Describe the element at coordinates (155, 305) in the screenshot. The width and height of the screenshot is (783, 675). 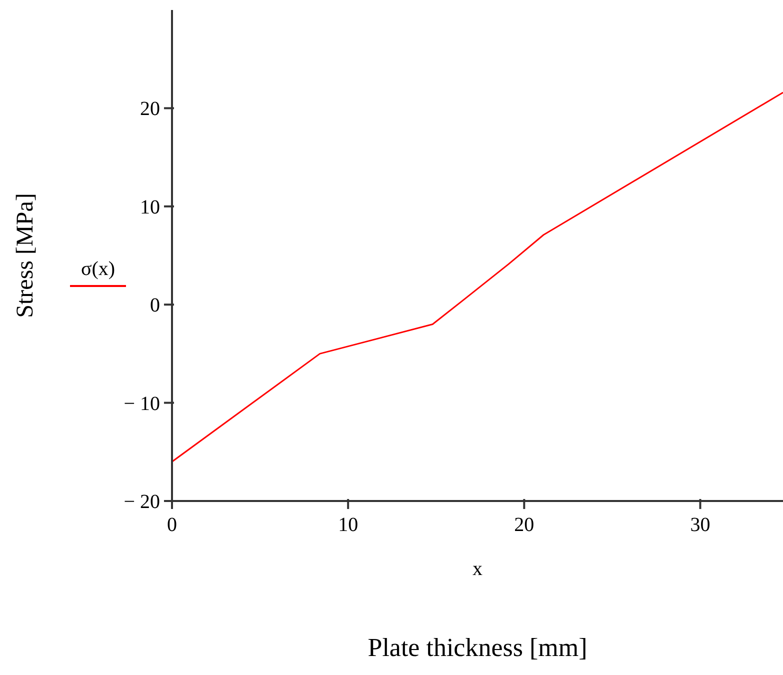
I see `y-tick-label: 0` at that location.